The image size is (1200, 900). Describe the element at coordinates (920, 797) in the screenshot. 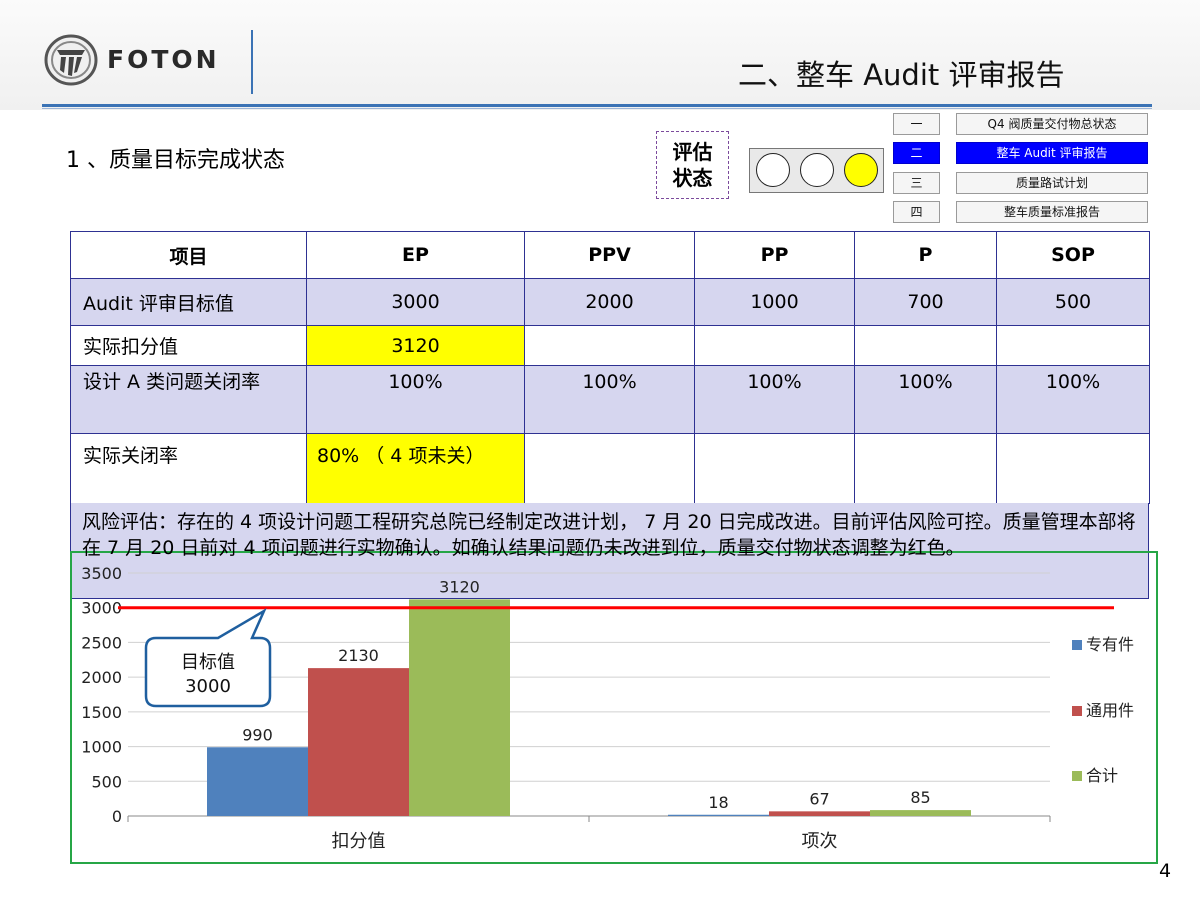

I see `data-label: 85` at that location.